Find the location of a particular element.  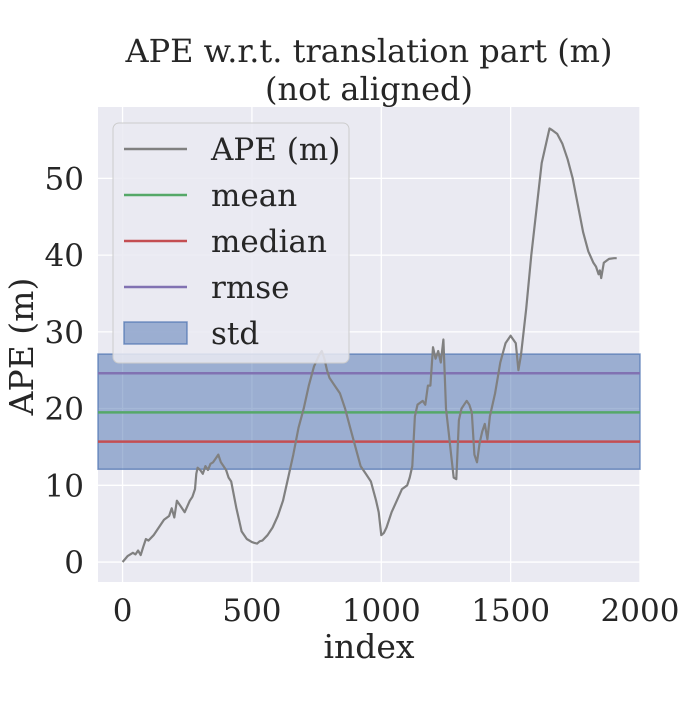

legend-swatch-std is located at coordinates (155, 333).